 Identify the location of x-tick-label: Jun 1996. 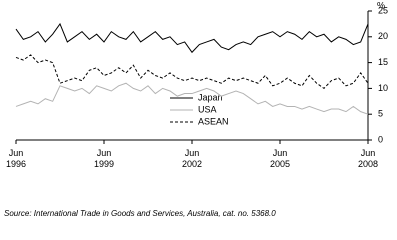
(16, 158).